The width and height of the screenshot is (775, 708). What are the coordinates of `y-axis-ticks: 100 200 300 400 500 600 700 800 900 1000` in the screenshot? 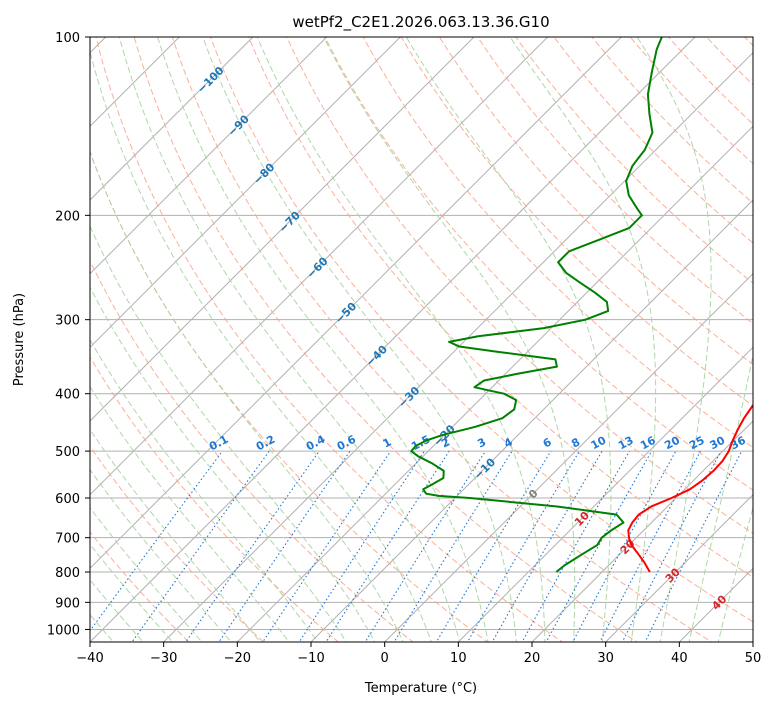 It's located at (68, 334).